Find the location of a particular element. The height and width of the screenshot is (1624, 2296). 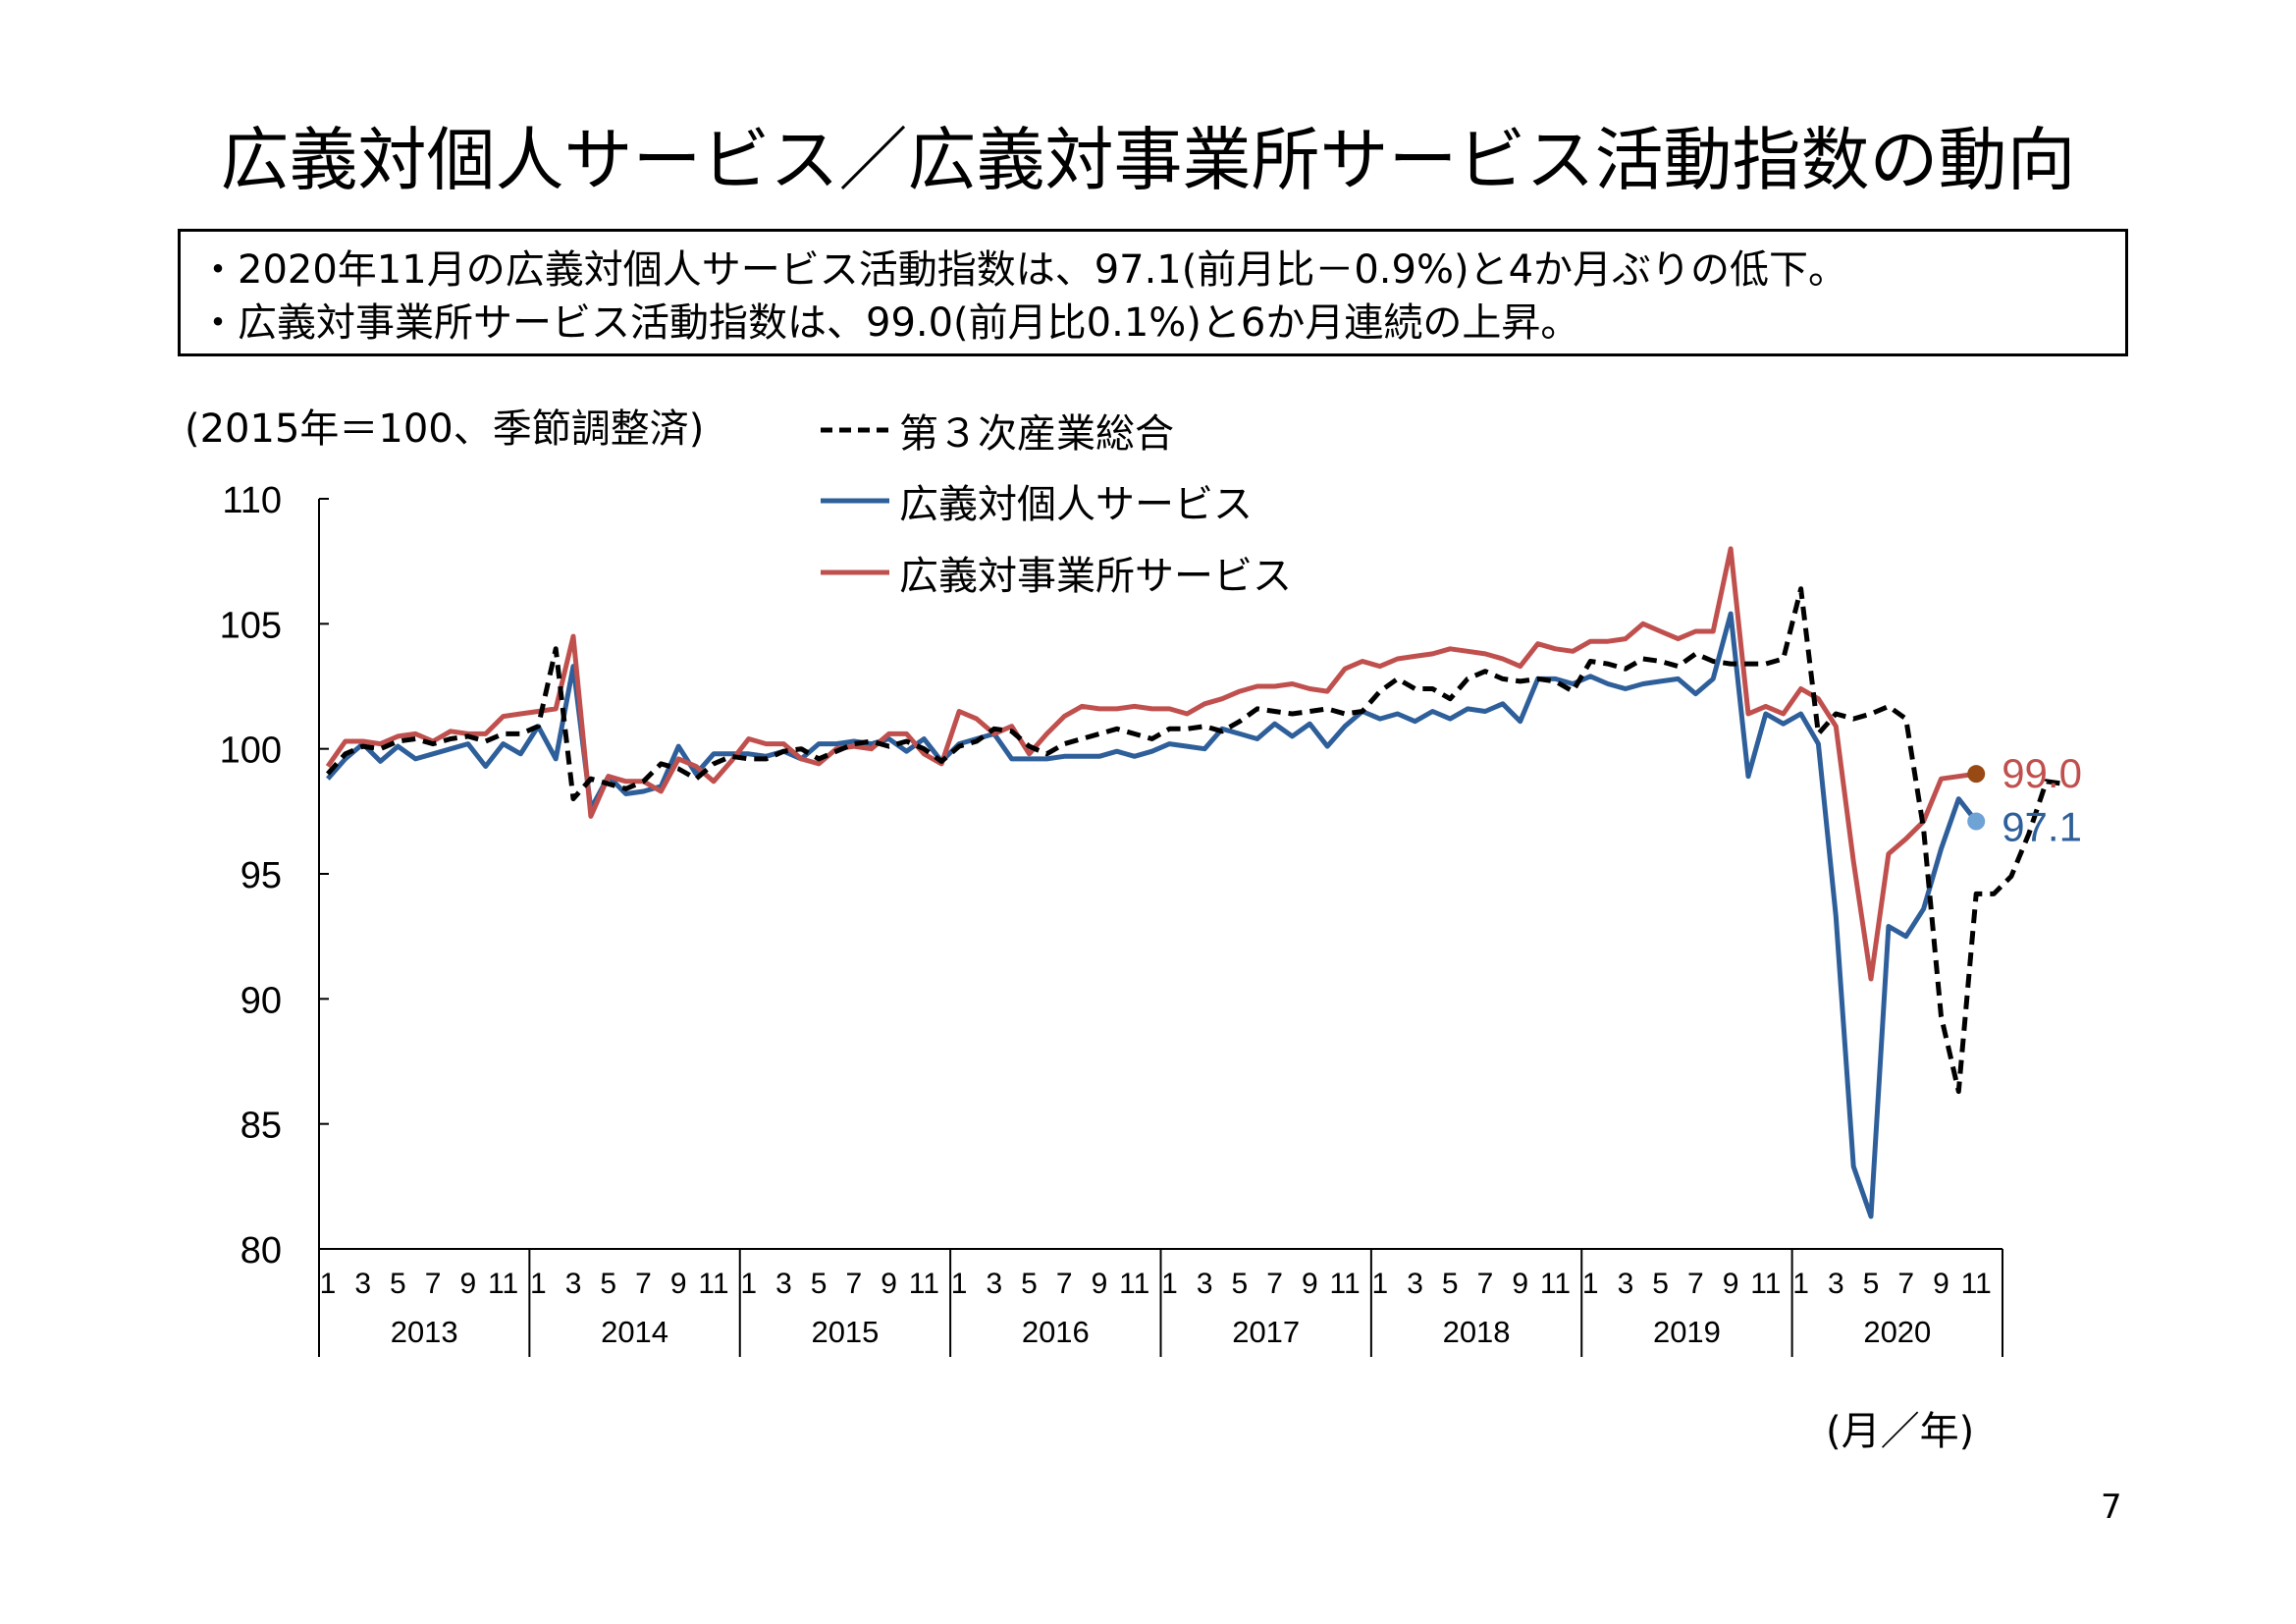

legend-label-tertiary: 第３次産業総合 is located at coordinates (1037, 434).